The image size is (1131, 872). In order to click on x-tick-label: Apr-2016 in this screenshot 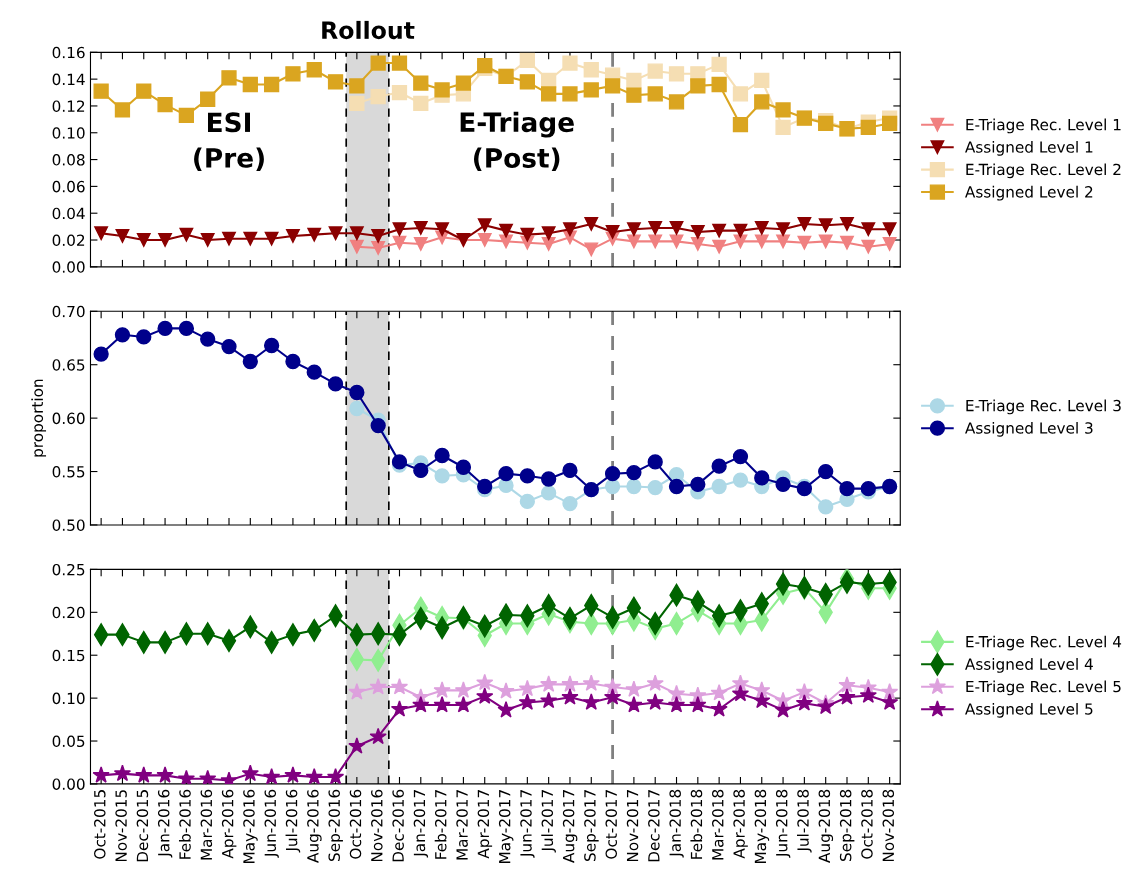, I will do `click(229, 824)`.